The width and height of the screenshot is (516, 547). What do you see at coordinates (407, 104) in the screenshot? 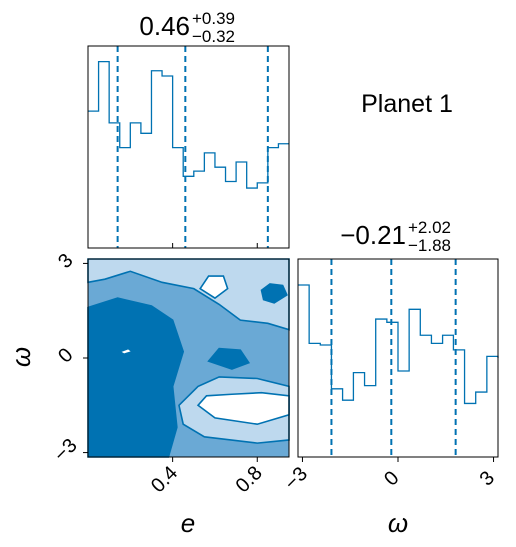
I see `planet-annotation: Planet 1` at bounding box center [407, 104].